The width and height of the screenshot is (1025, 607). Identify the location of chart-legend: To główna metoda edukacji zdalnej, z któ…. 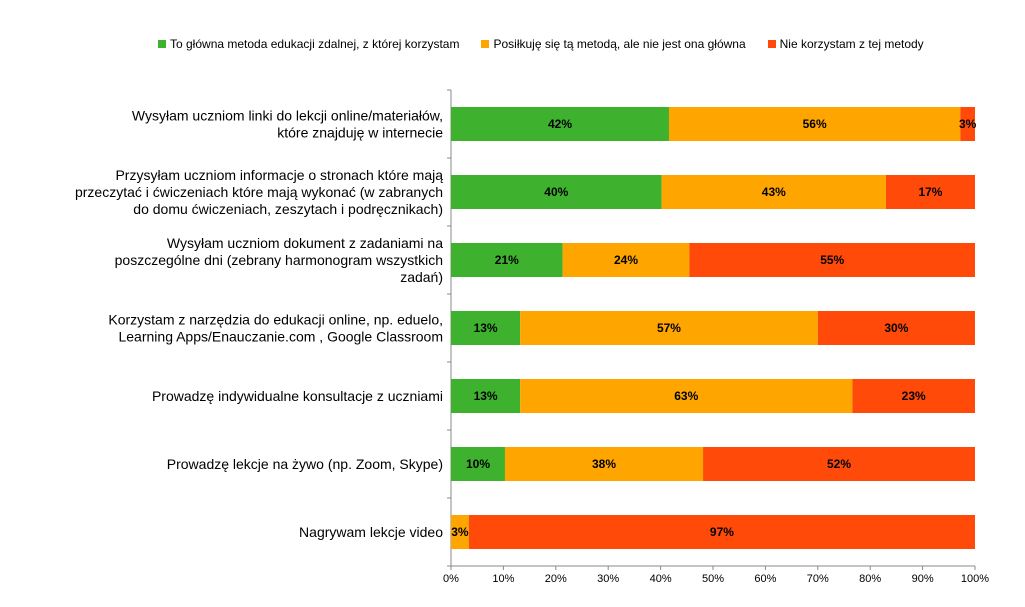
(552, 44).